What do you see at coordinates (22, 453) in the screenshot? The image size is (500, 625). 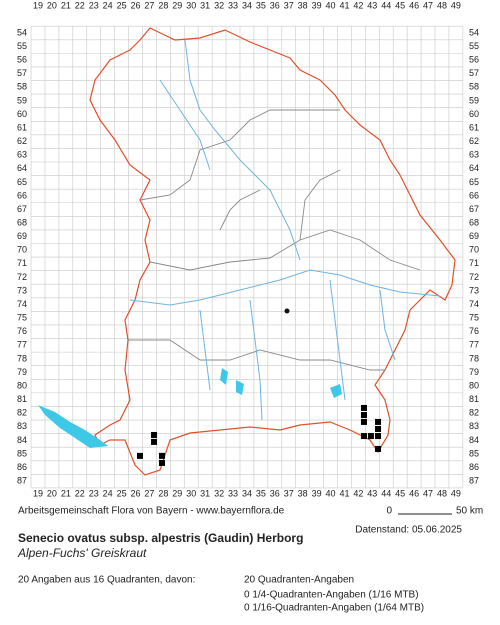 I see `row-label: 85` at bounding box center [22, 453].